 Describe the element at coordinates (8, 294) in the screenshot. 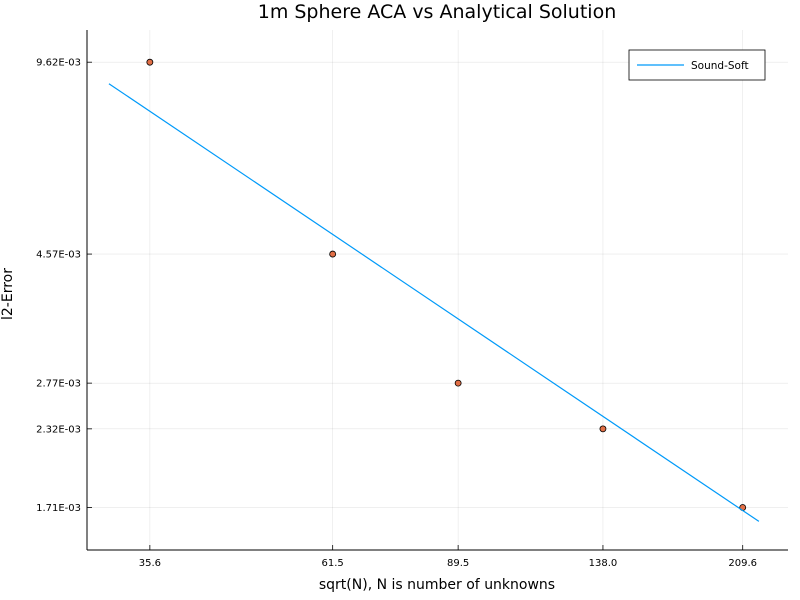

I see `y-axis-label: l2-Error` at that location.